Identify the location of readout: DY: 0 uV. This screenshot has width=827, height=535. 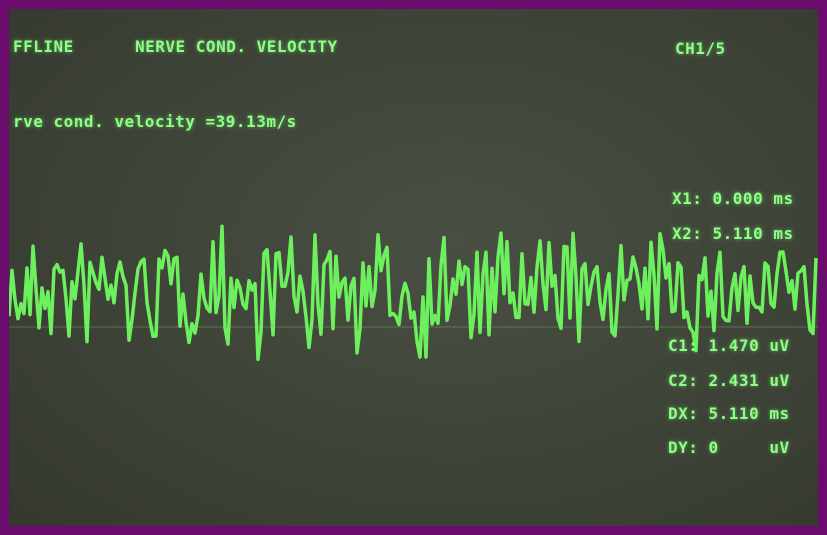
(729, 447).